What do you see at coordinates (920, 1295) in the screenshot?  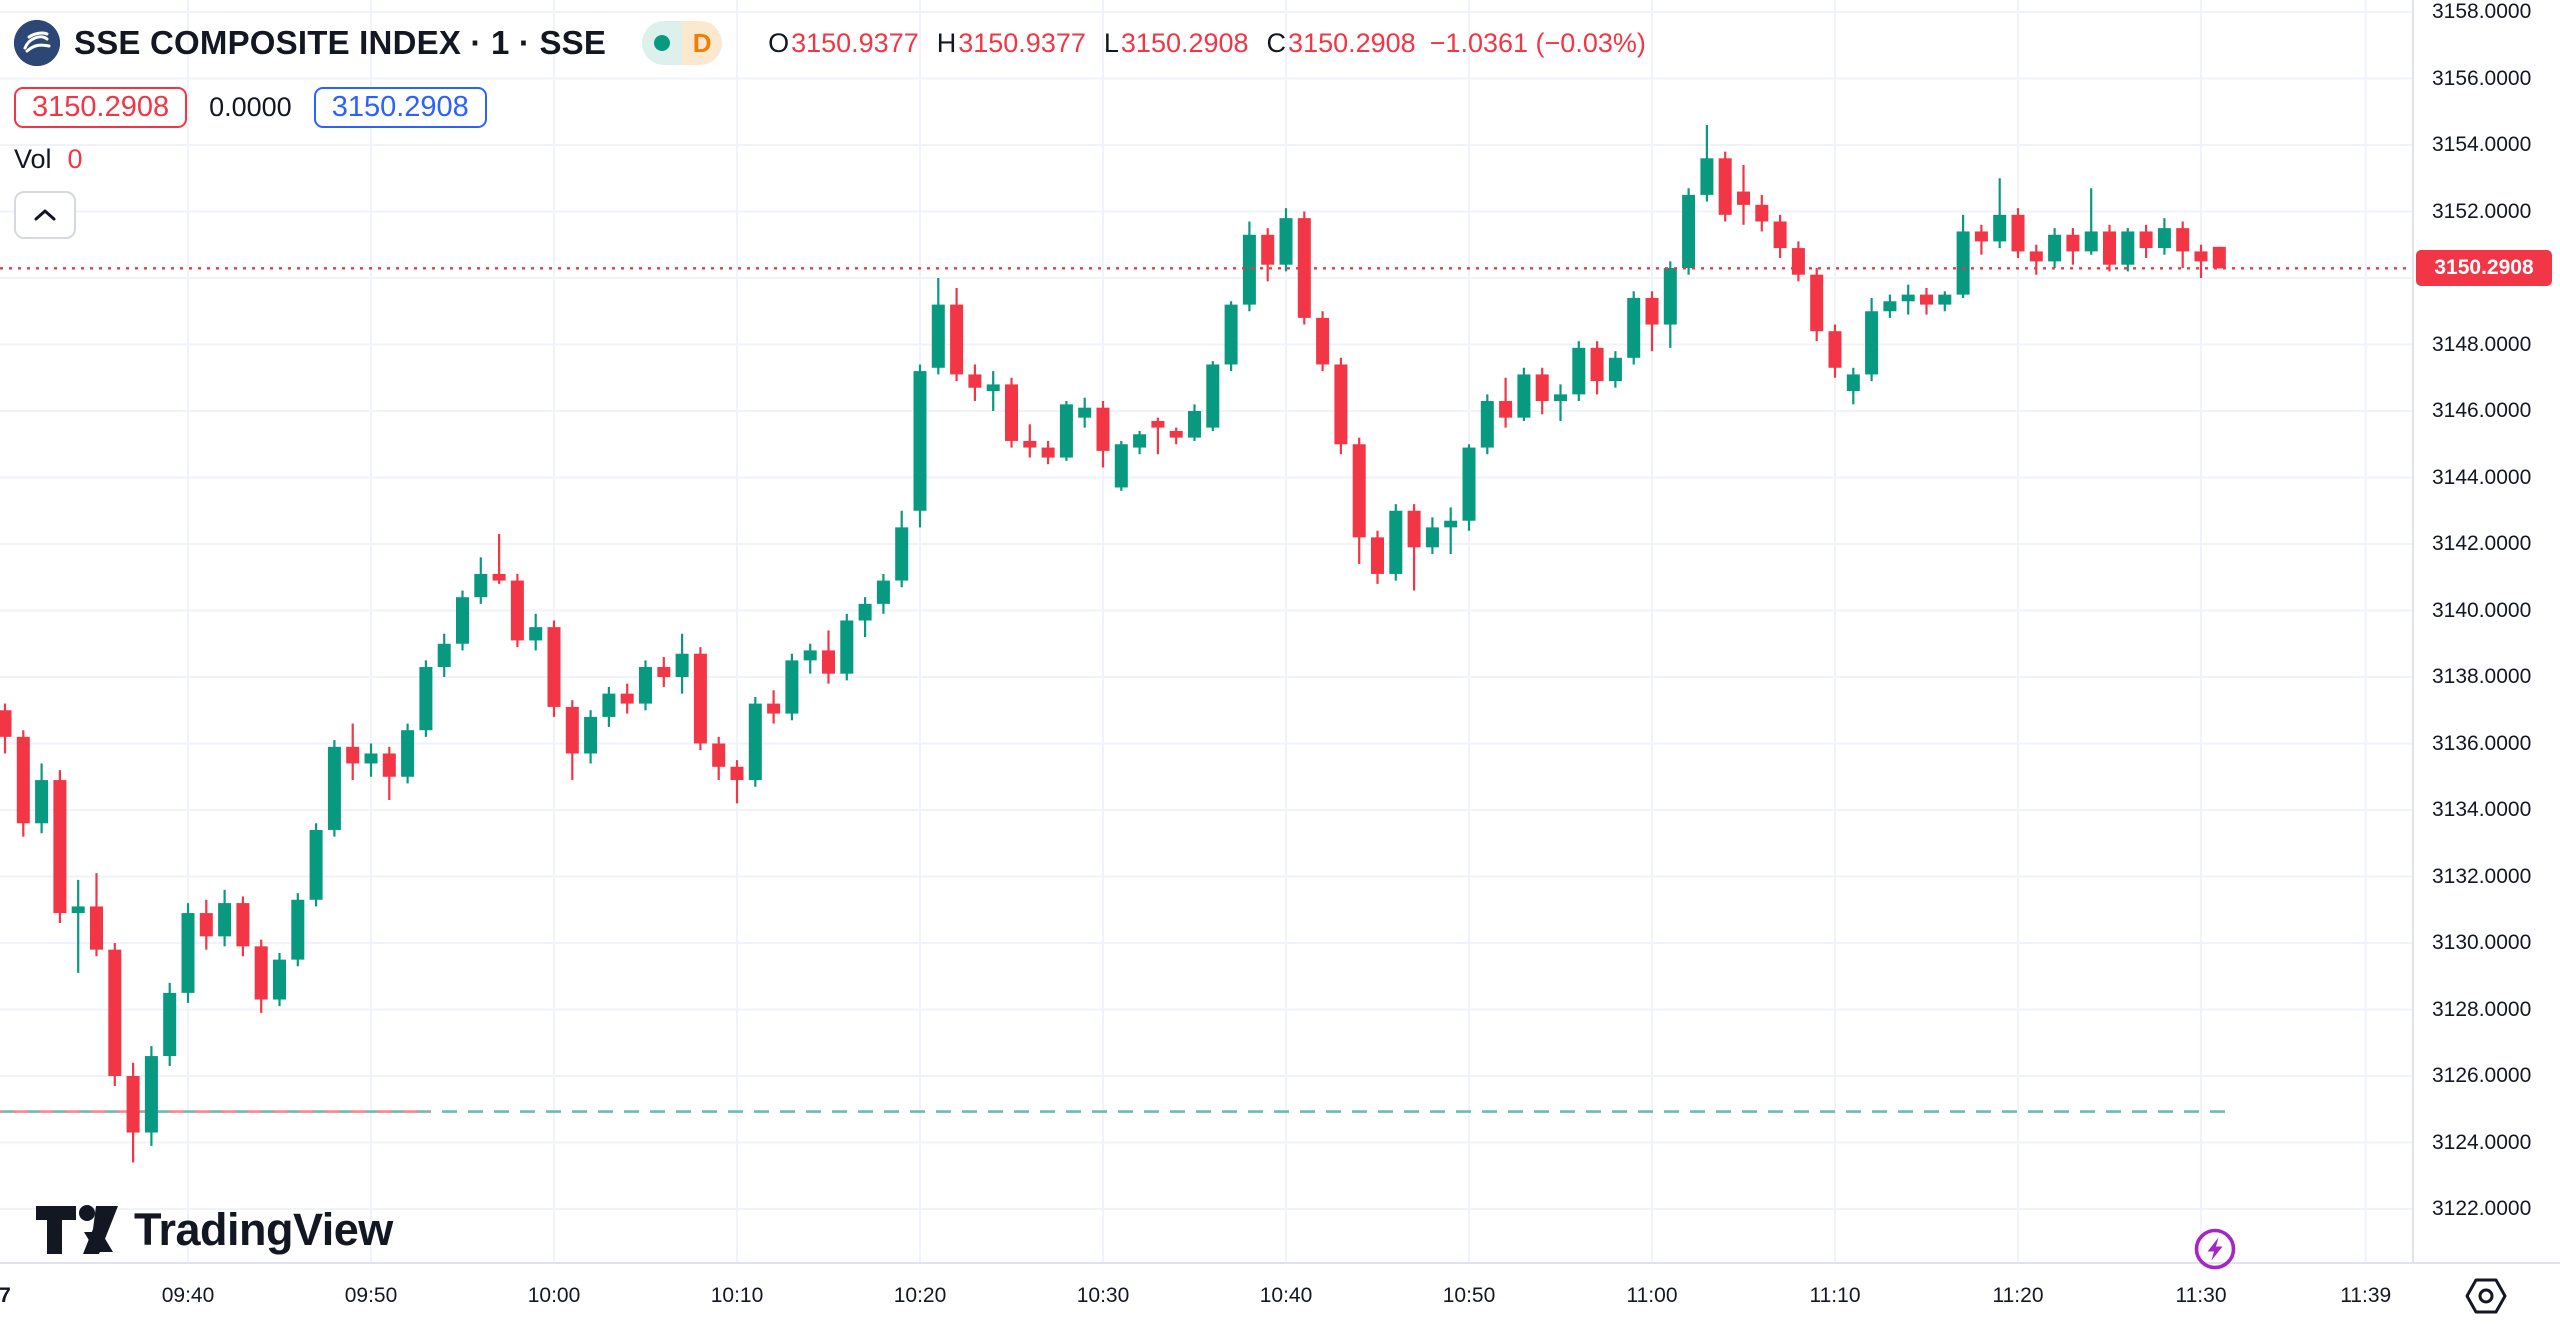 I see `time-axis-label: 10:20` at bounding box center [920, 1295].